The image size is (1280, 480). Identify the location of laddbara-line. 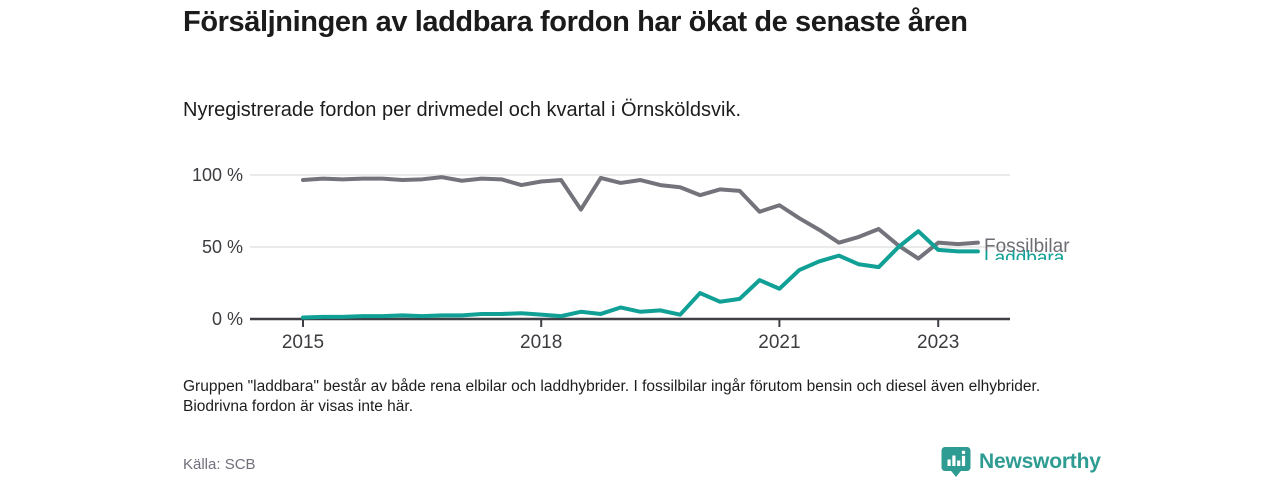
(640, 274).